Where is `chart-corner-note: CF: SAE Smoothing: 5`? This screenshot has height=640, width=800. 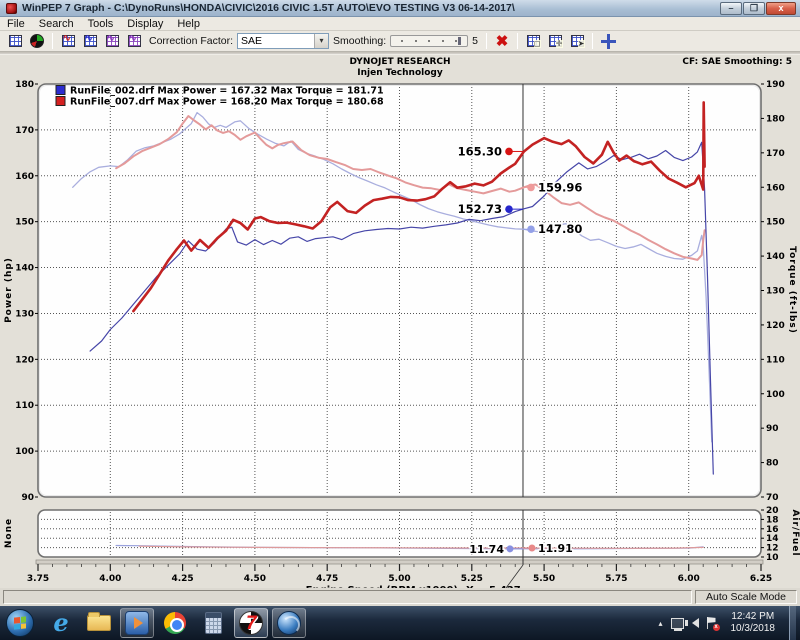 chart-corner-note: CF: SAE Smoothing: 5 is located at coordinates (737, 62).